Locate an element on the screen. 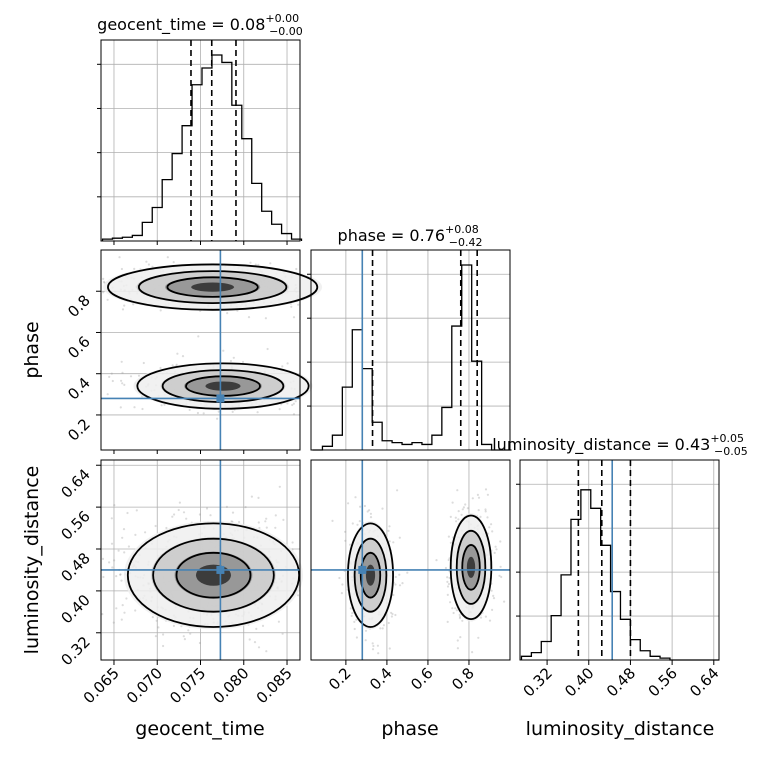 The height and width of the screenshot is (760, 760). y-axis-label-phase: phase is located at coordinates (32, 349).